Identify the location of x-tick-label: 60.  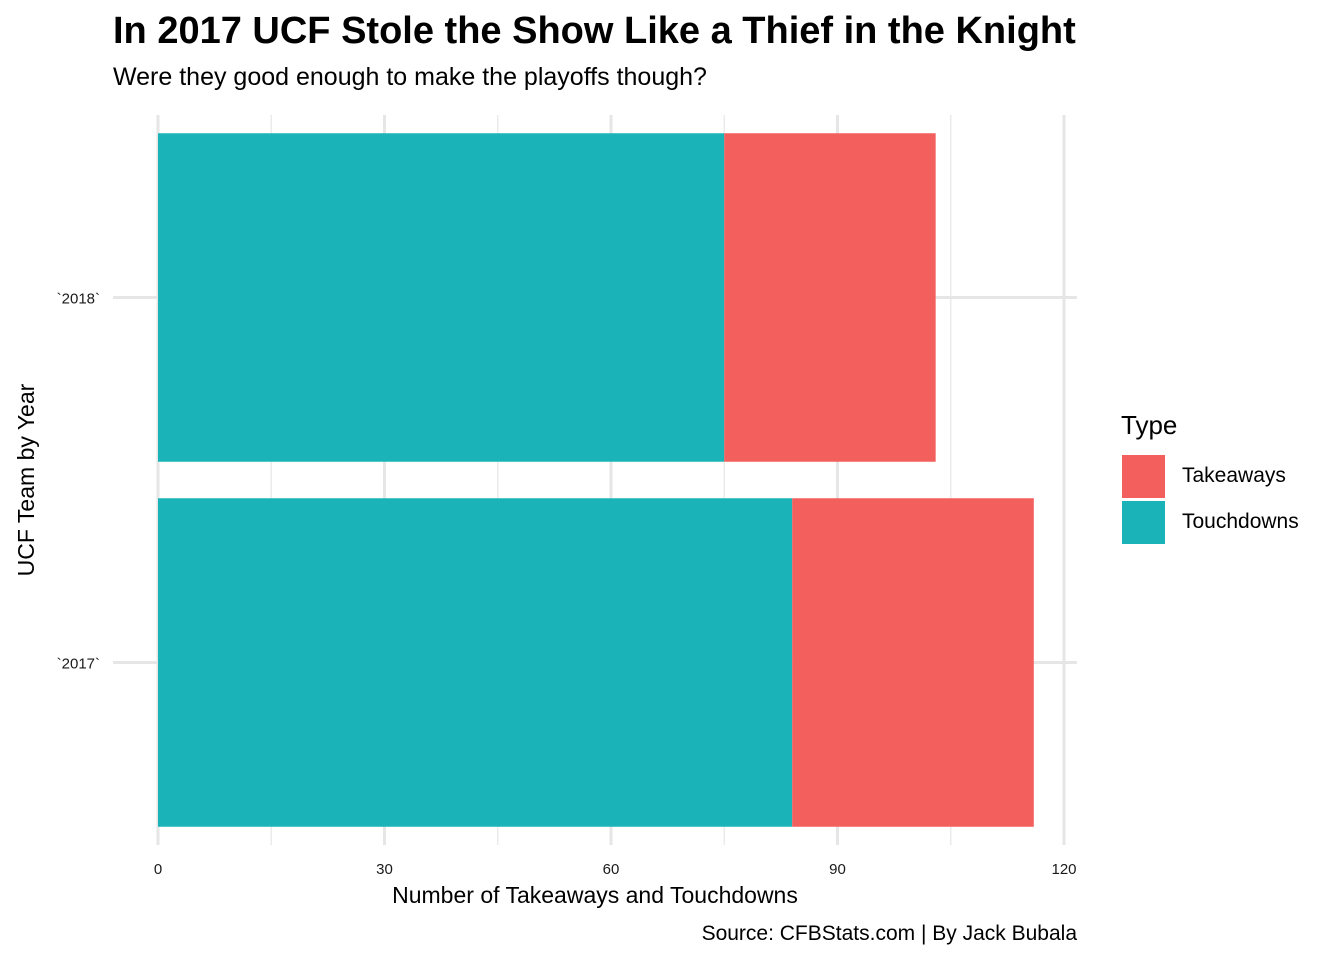
(611, 869).